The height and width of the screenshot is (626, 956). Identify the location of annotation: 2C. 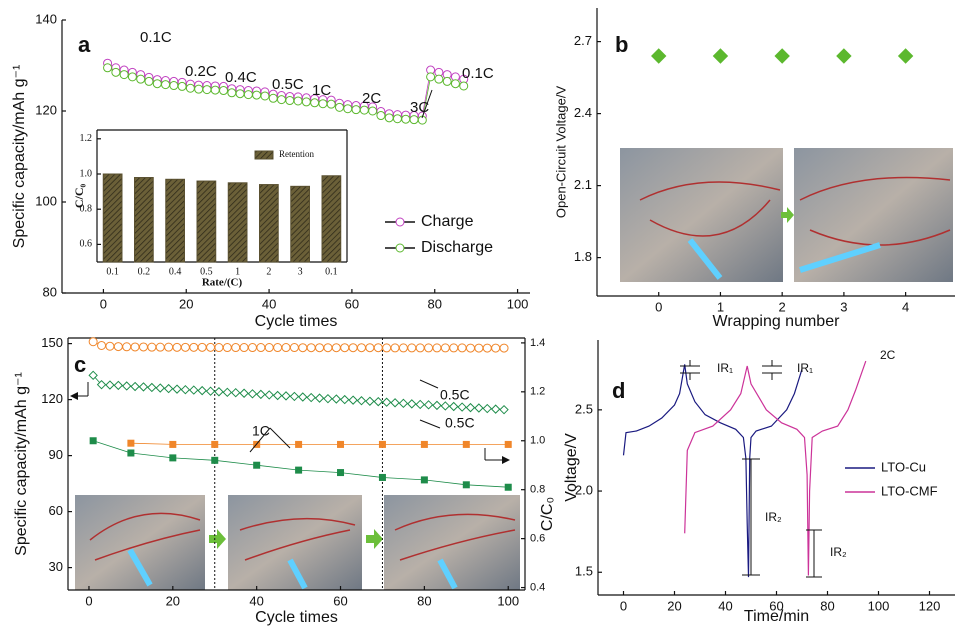
(888, 355).